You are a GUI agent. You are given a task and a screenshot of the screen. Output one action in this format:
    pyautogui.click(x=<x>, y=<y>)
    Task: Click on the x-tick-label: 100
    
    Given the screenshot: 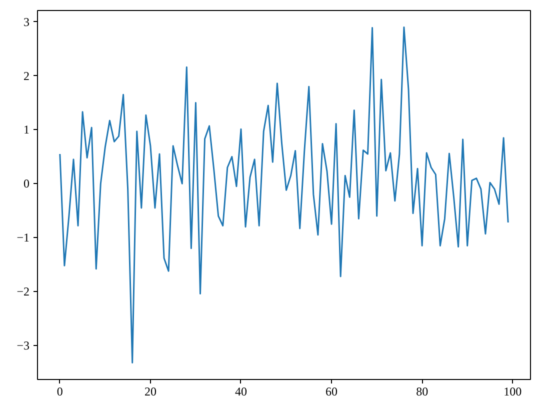 What is the action you would take?
    pyautogui.click(x=513, y=391)
    